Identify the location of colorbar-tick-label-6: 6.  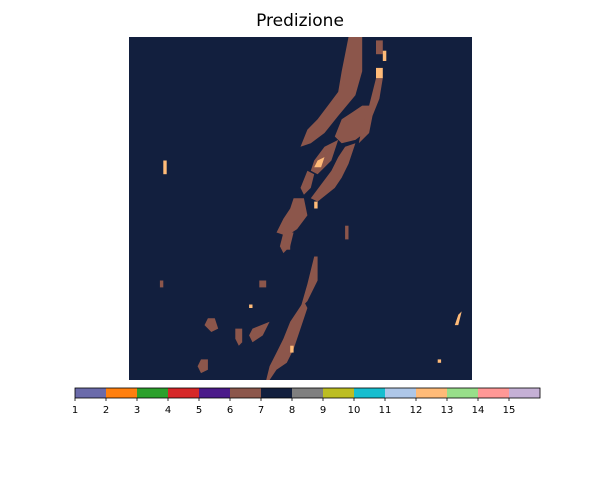
(230, 410).